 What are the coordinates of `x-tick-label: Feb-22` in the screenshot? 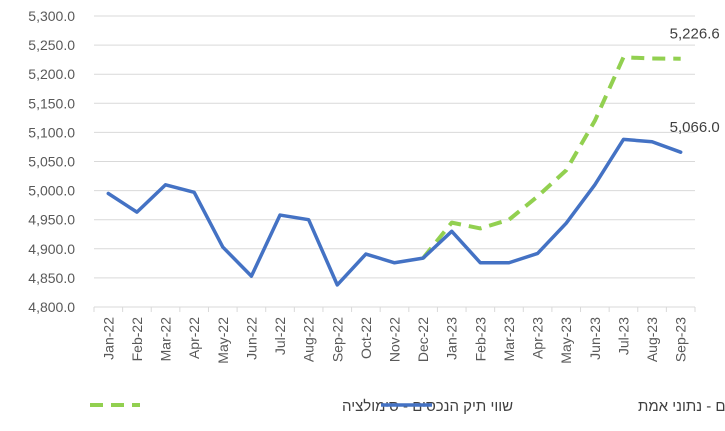 It's located at (137, 339).